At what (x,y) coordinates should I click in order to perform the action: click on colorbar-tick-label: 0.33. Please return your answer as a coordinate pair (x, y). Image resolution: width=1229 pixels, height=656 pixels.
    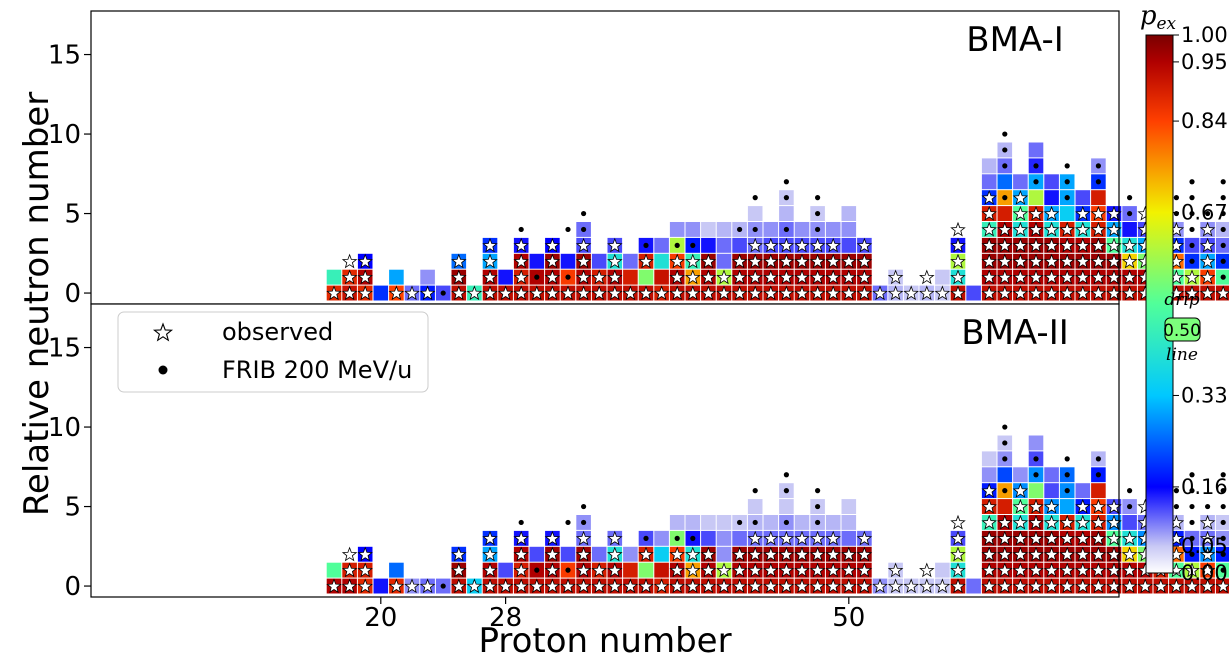
    Looking at the image, I should click on (1204, 395).